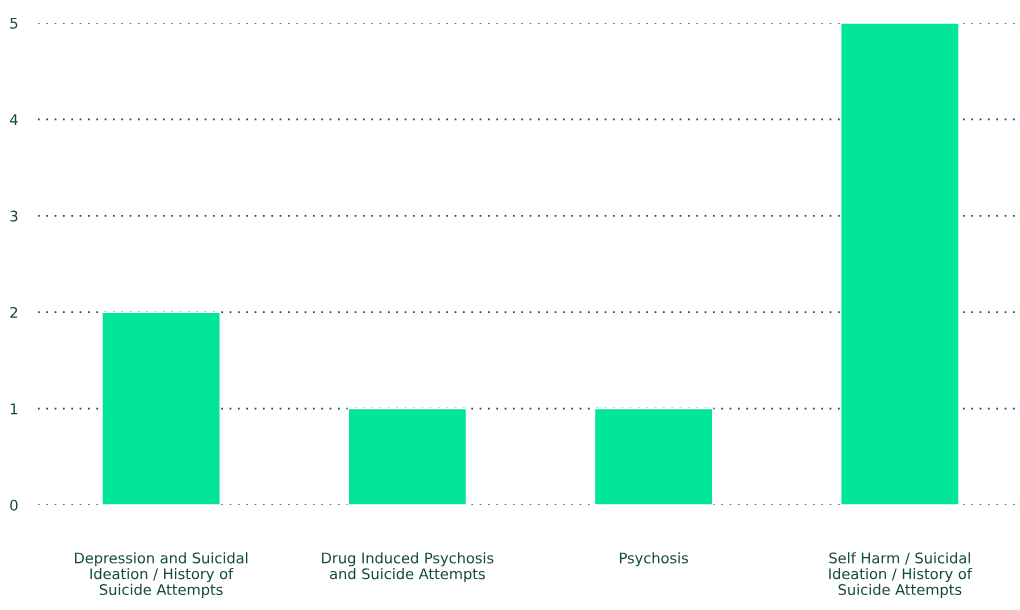  I want to click on y-tick-label: 1, so click(14, 409).